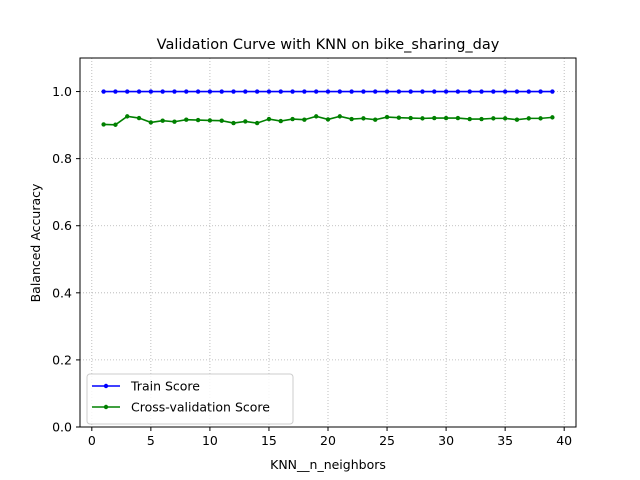 This screenshot has width=640, height=480. Describe the element at coordinates (446, 440) in the screenshot. I see `x-tick-label: 30` at that location.